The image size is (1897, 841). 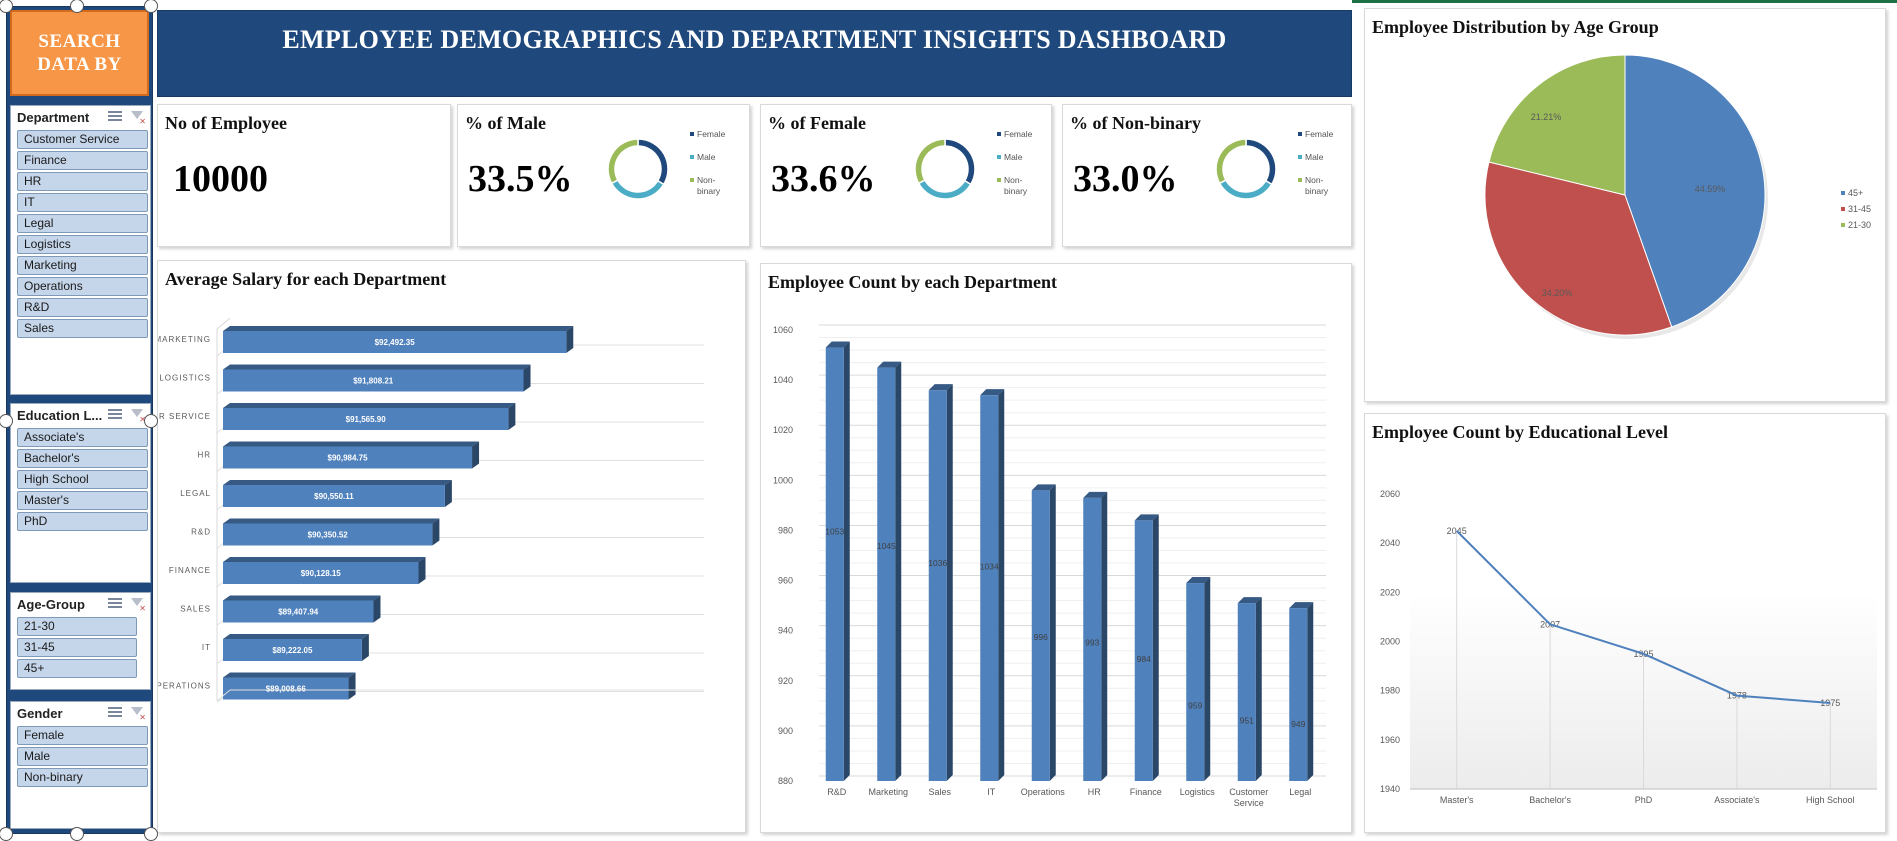 I want to click on slicer-item-operations: Operations, so click(x=82, y=286).